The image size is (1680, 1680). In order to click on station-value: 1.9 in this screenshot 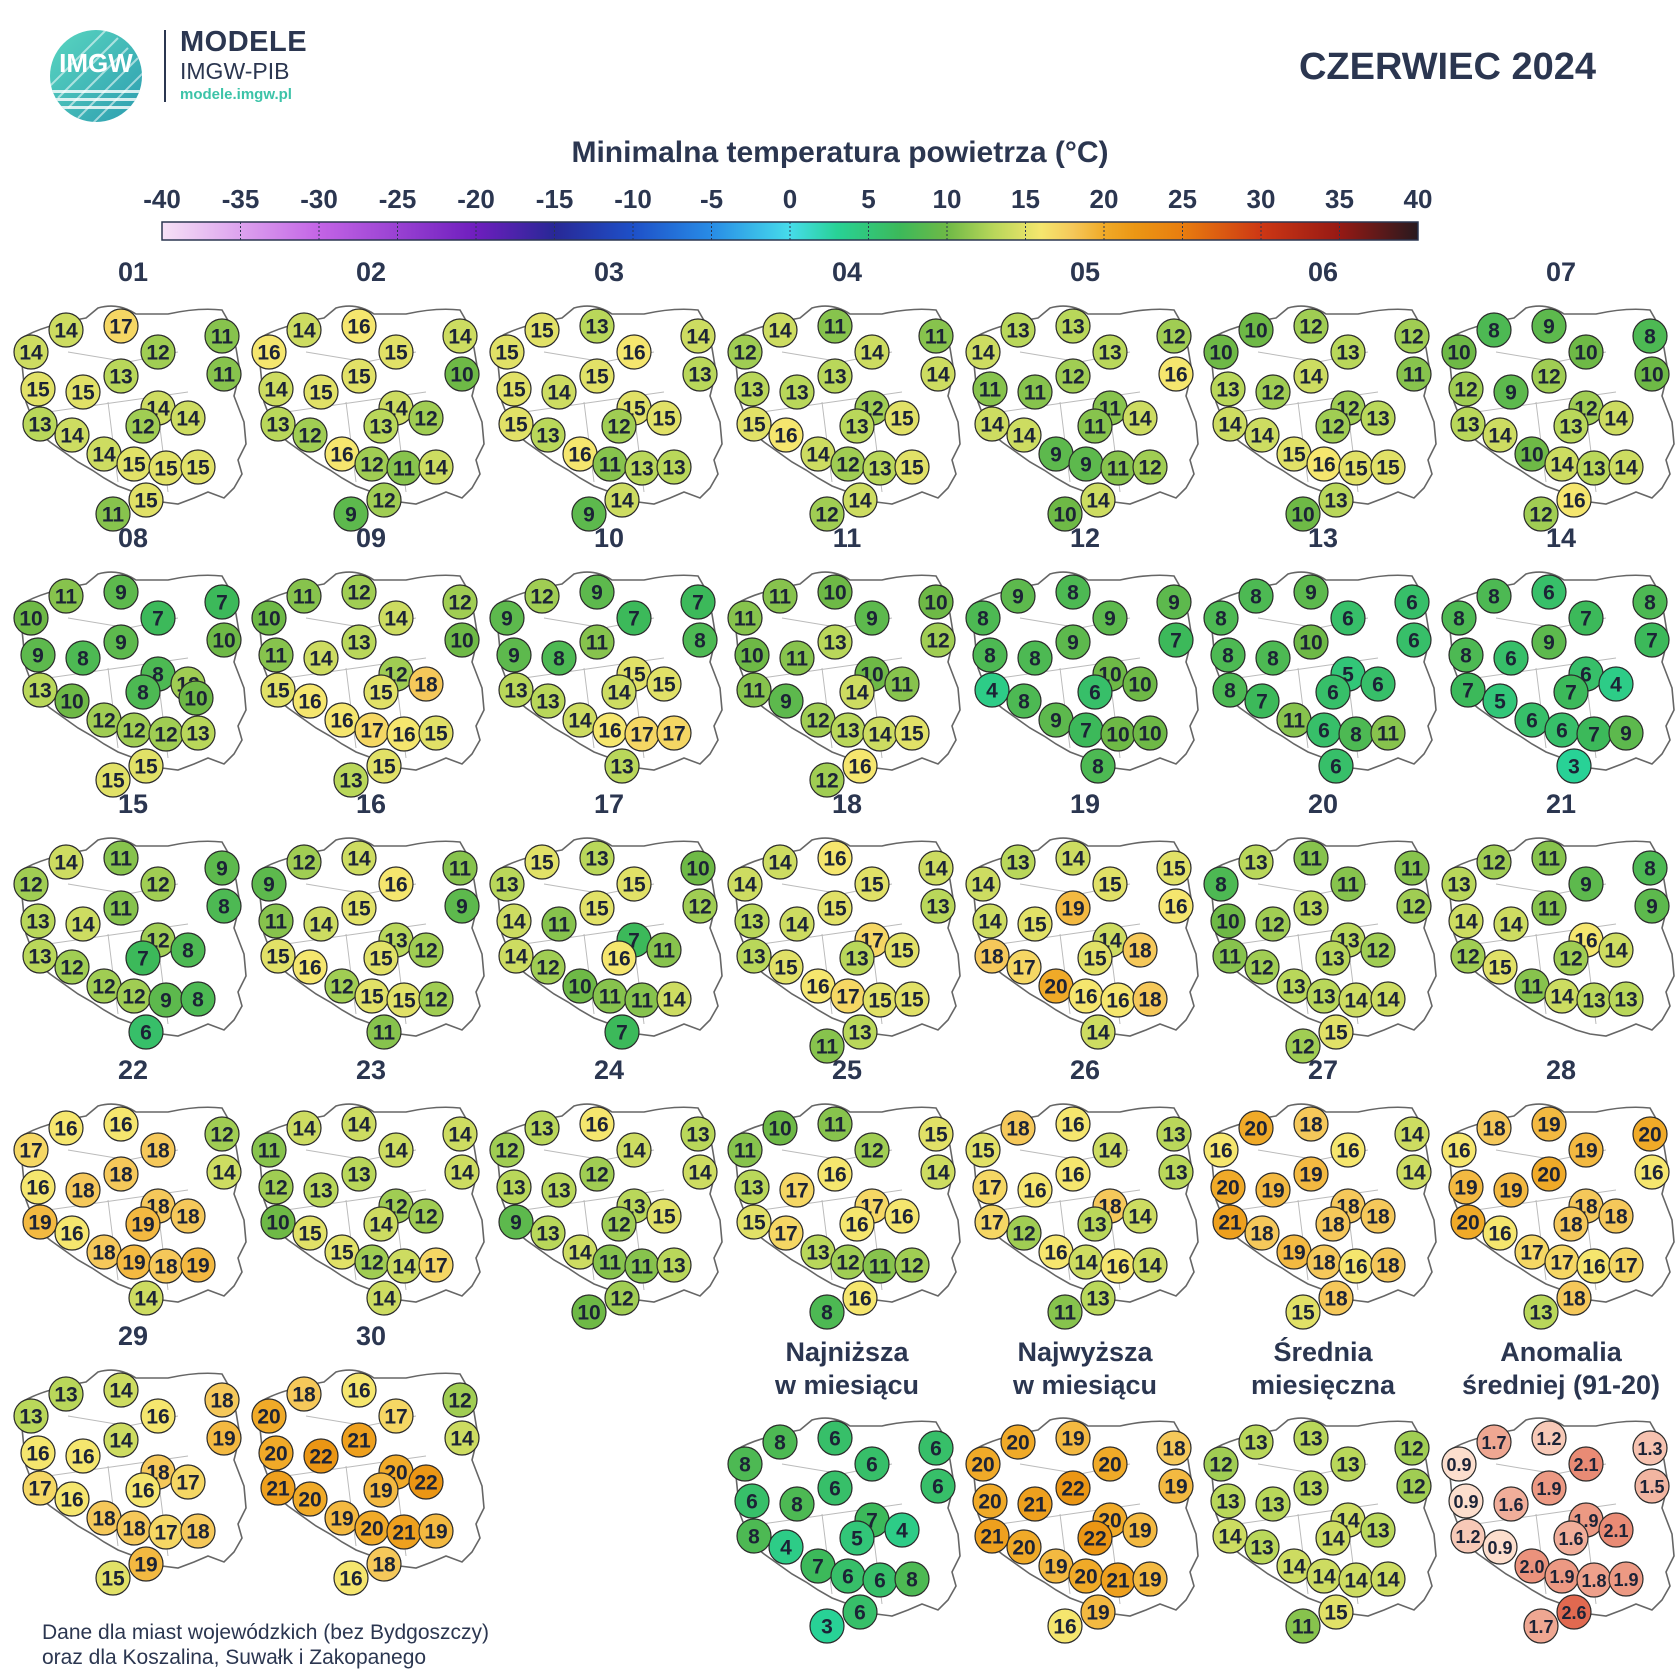, I will do `click(1548, 1489)`.